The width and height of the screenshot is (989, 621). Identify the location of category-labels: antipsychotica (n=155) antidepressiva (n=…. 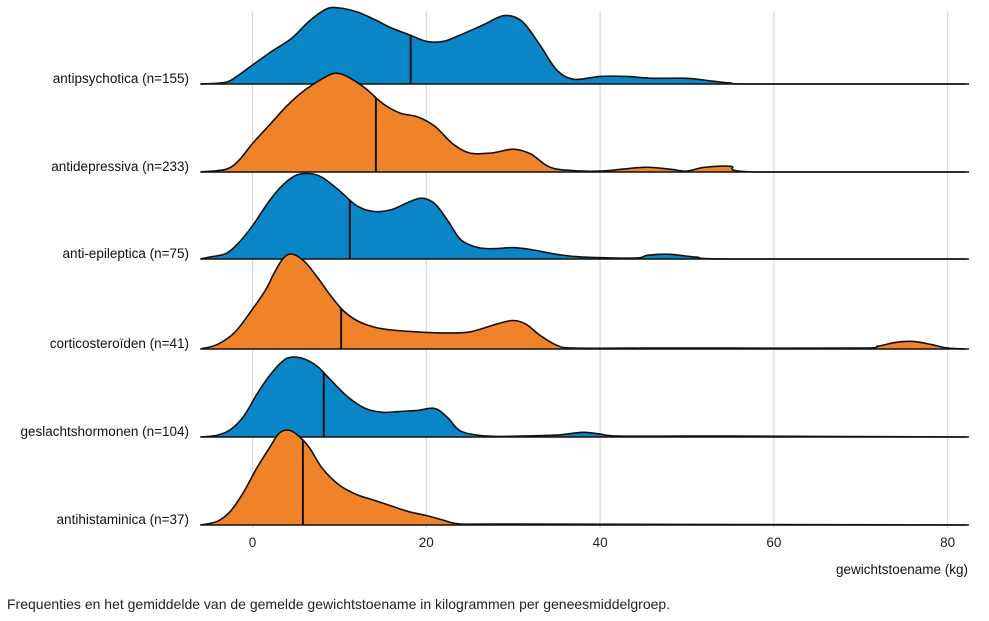
(105, 299).